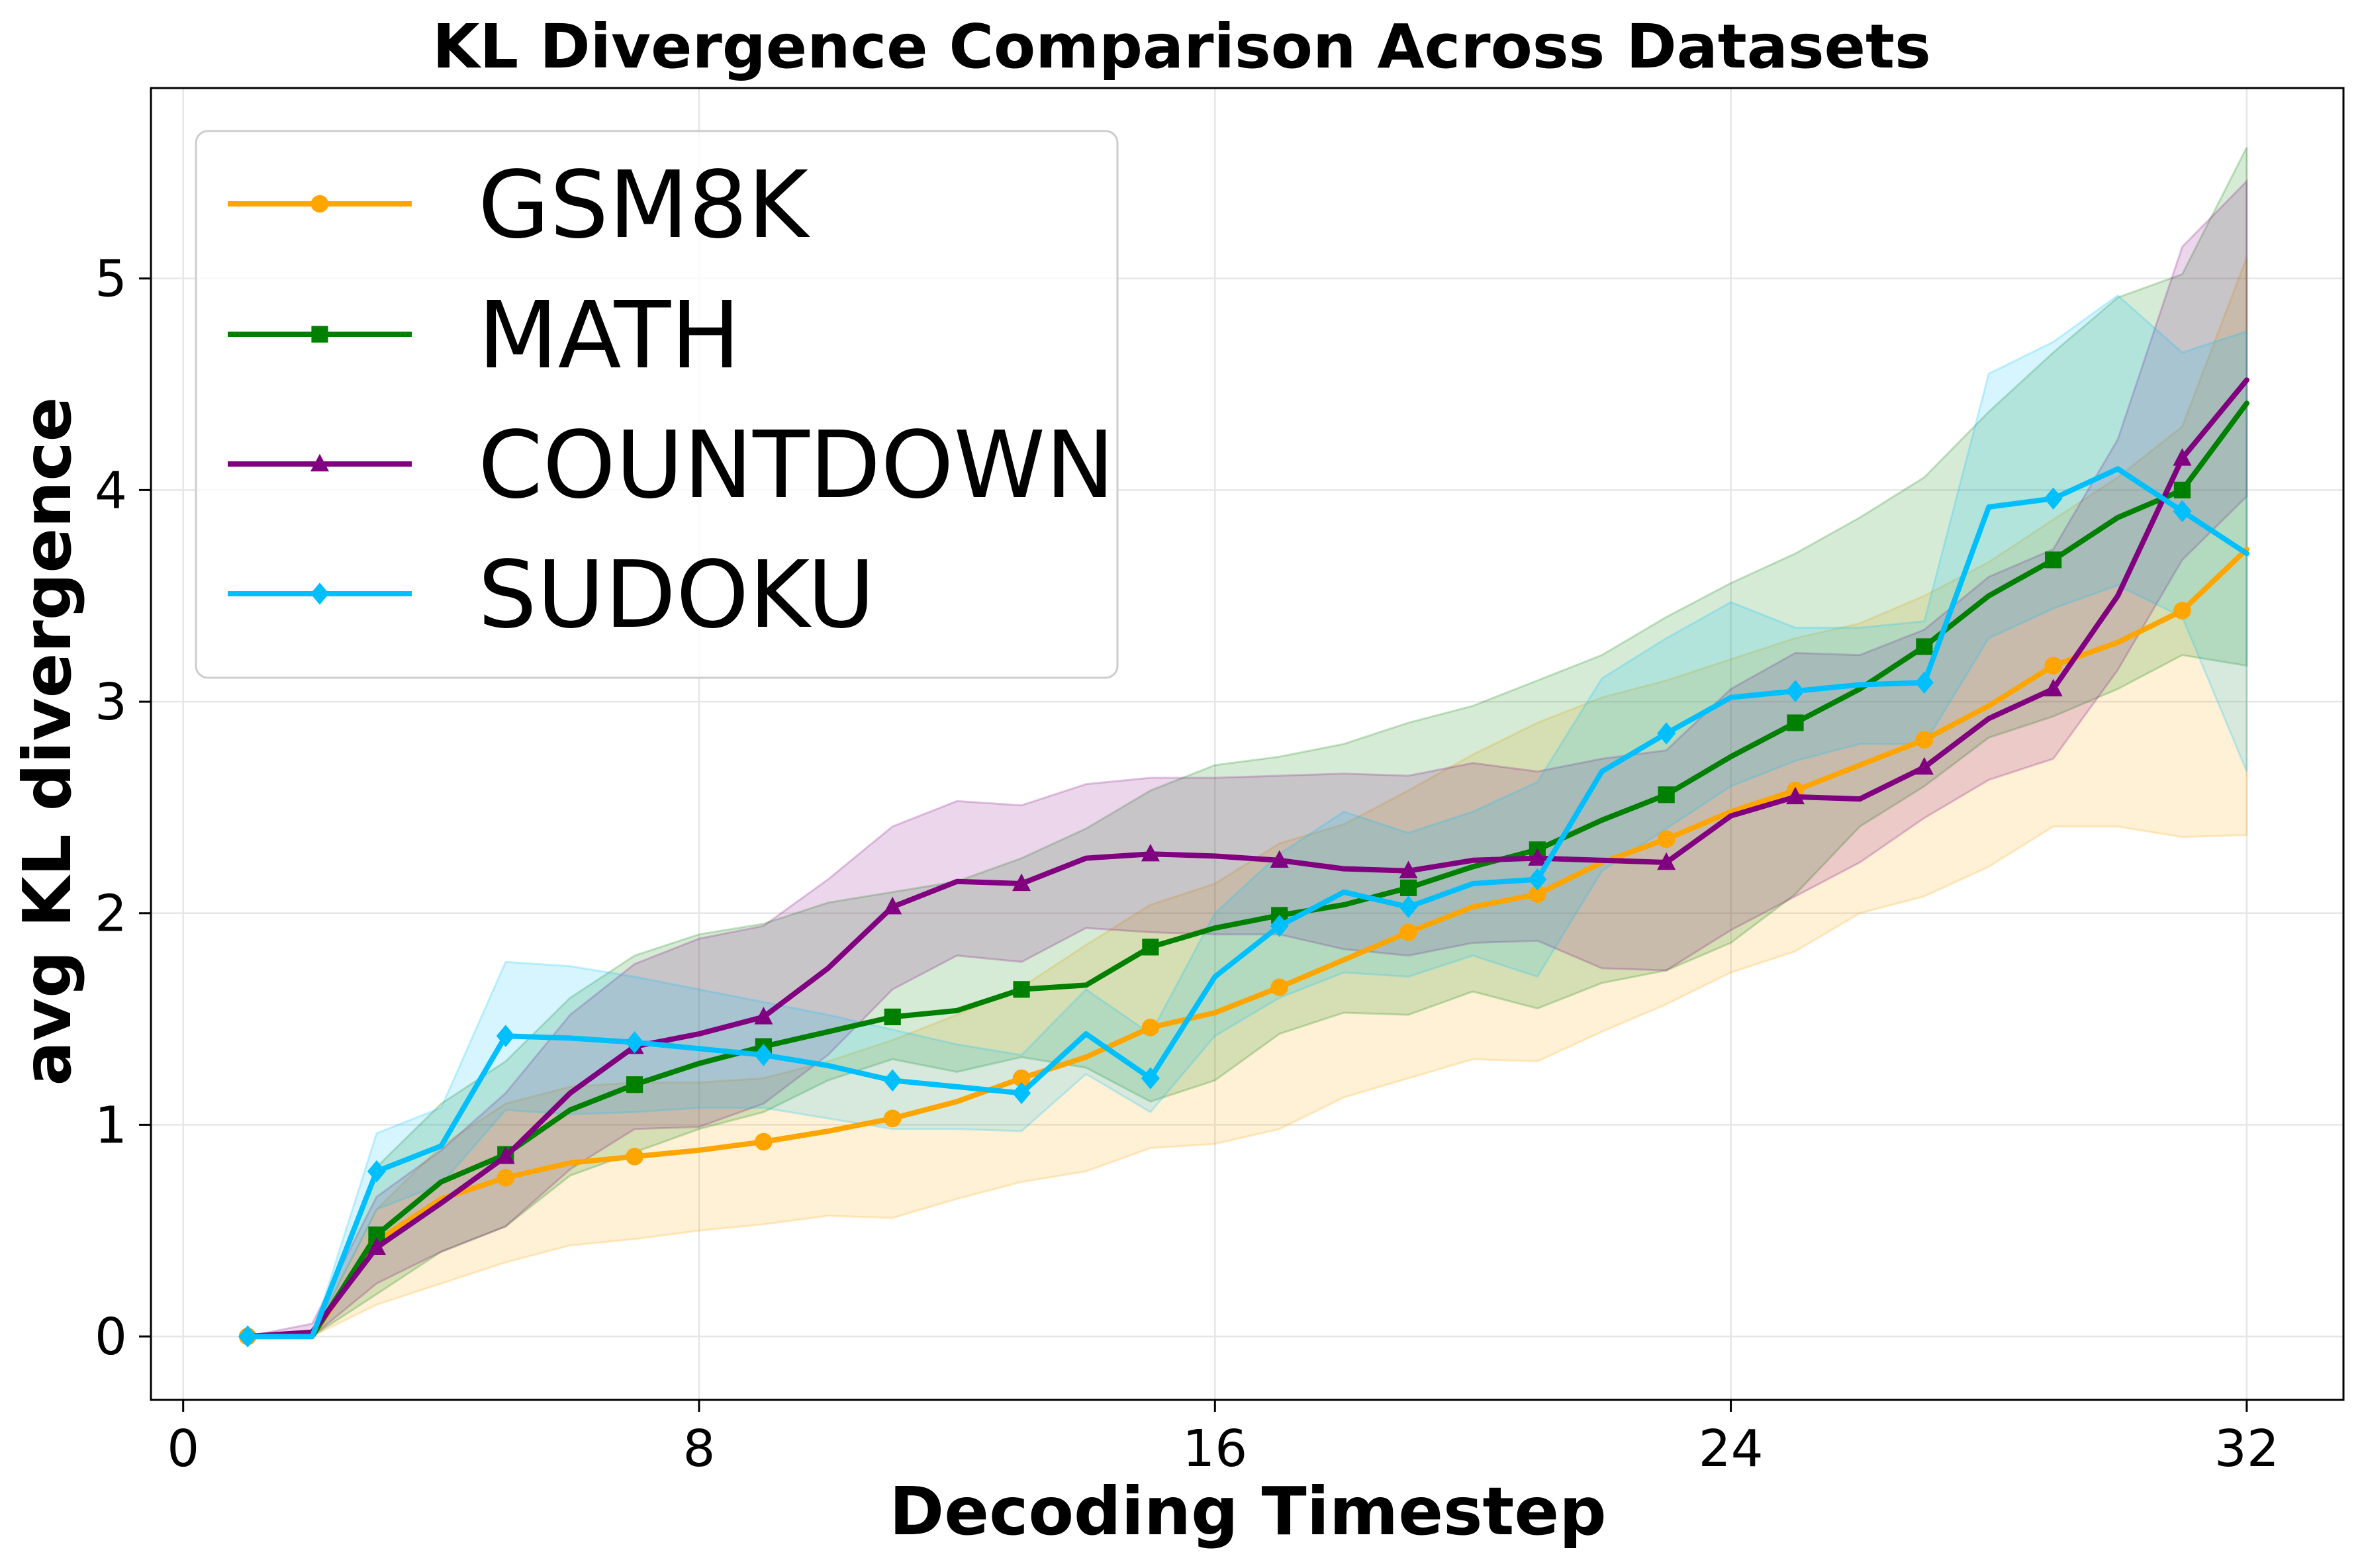 The image size is (2362, 1568). What do you see at coordinates (111, 1337) in the screenshot?
I see `y-tick-label: 0` at bounding box center [111, 1337].